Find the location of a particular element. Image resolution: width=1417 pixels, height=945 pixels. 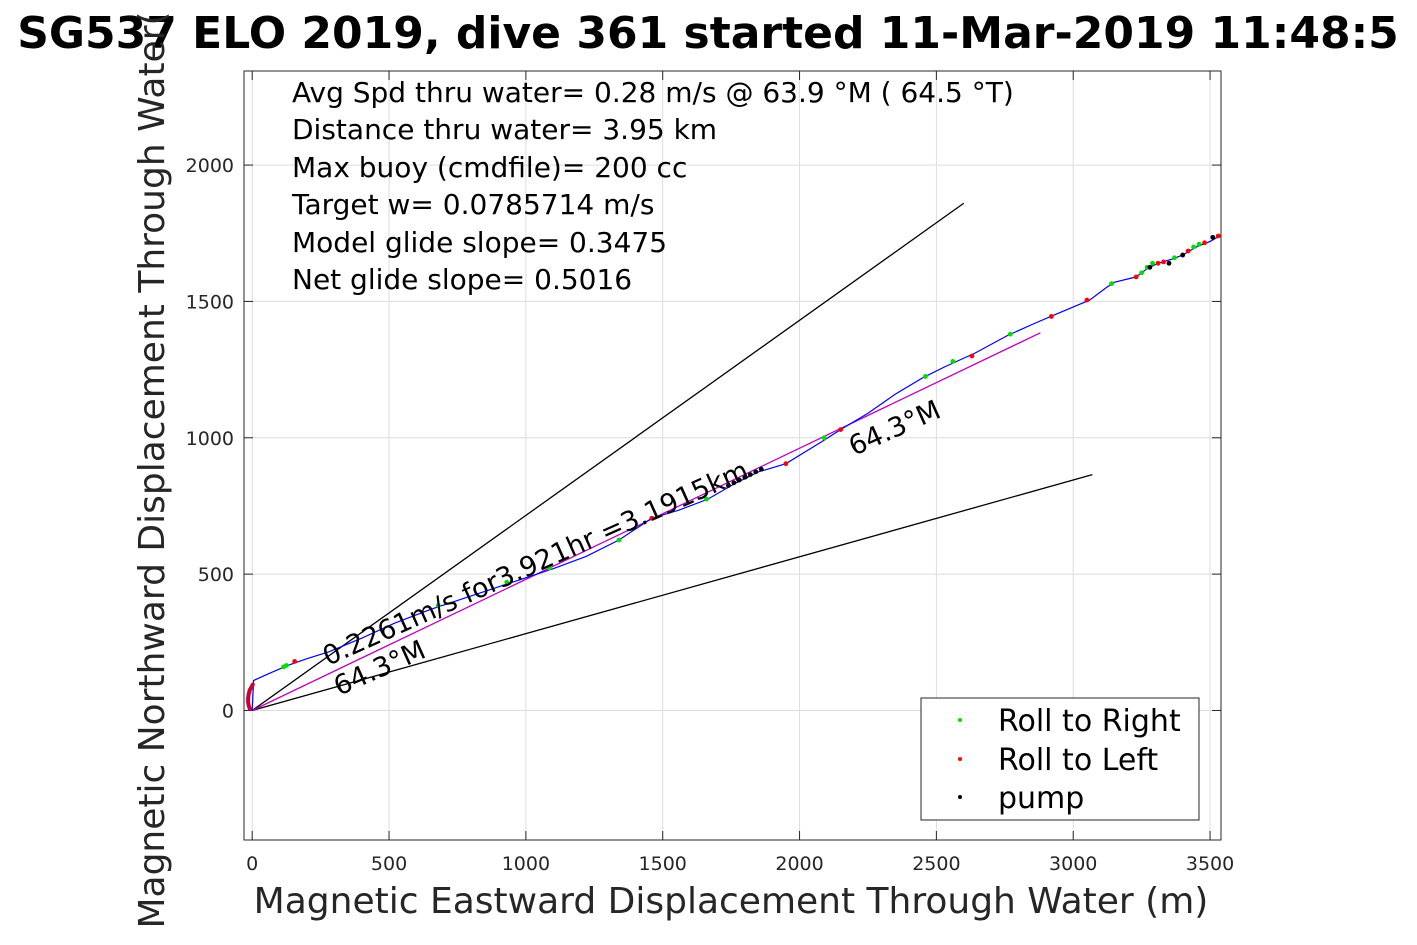

legend-marker-roll-right is located at coordinates (960, 720).